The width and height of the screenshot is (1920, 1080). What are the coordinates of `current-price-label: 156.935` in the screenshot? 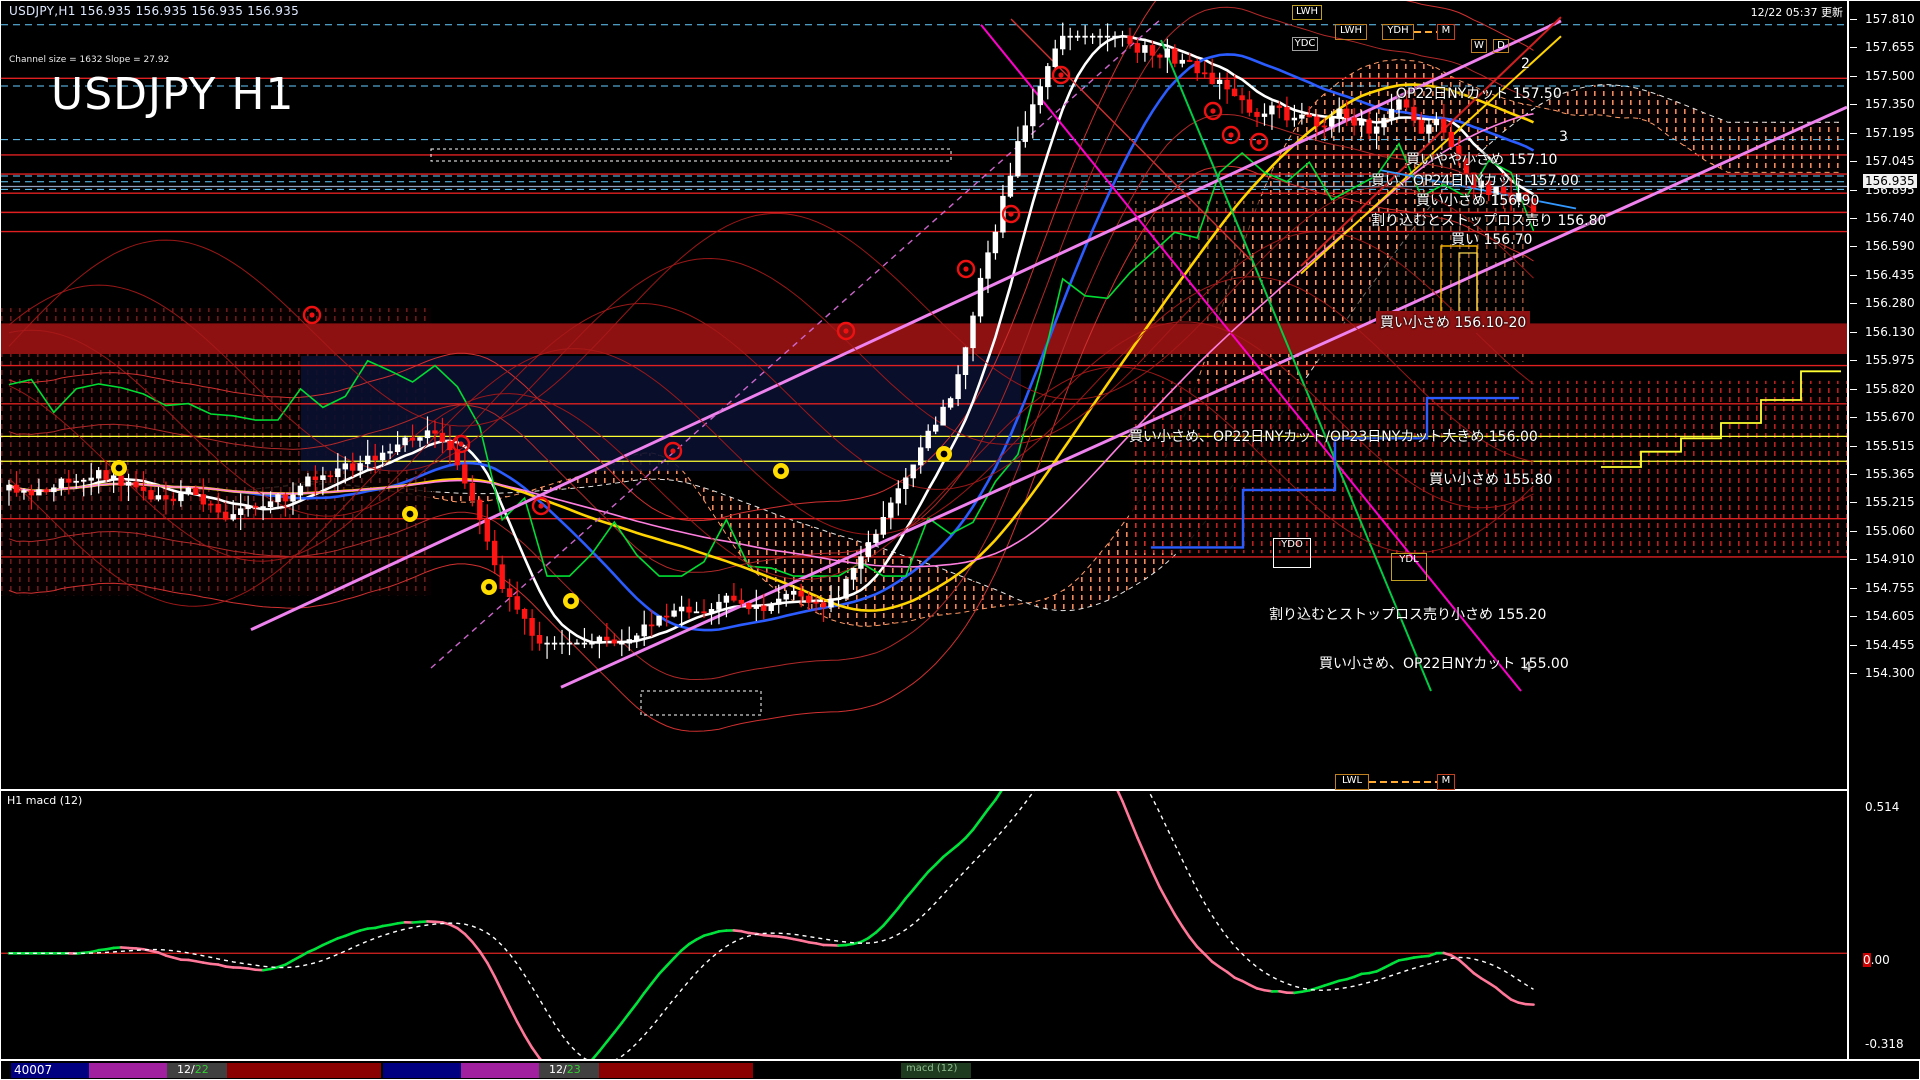 It's located at (1890, 181).